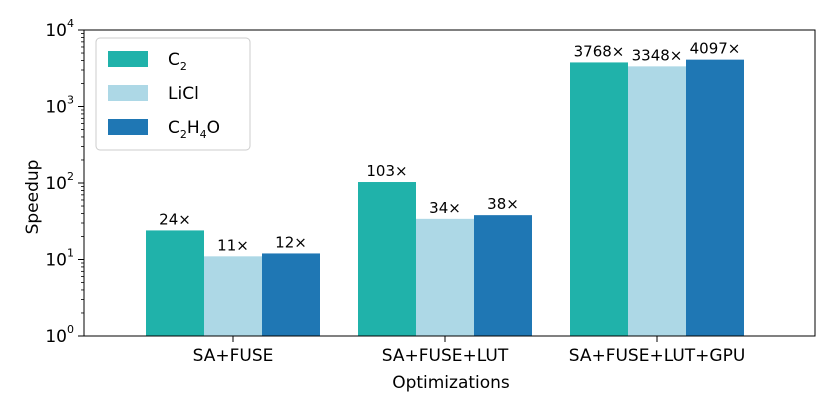  What do you see at coordinates (451, 383) in the screenshot?
I see `x-axis-title: Optimizations` at bounding box center [451, 383].